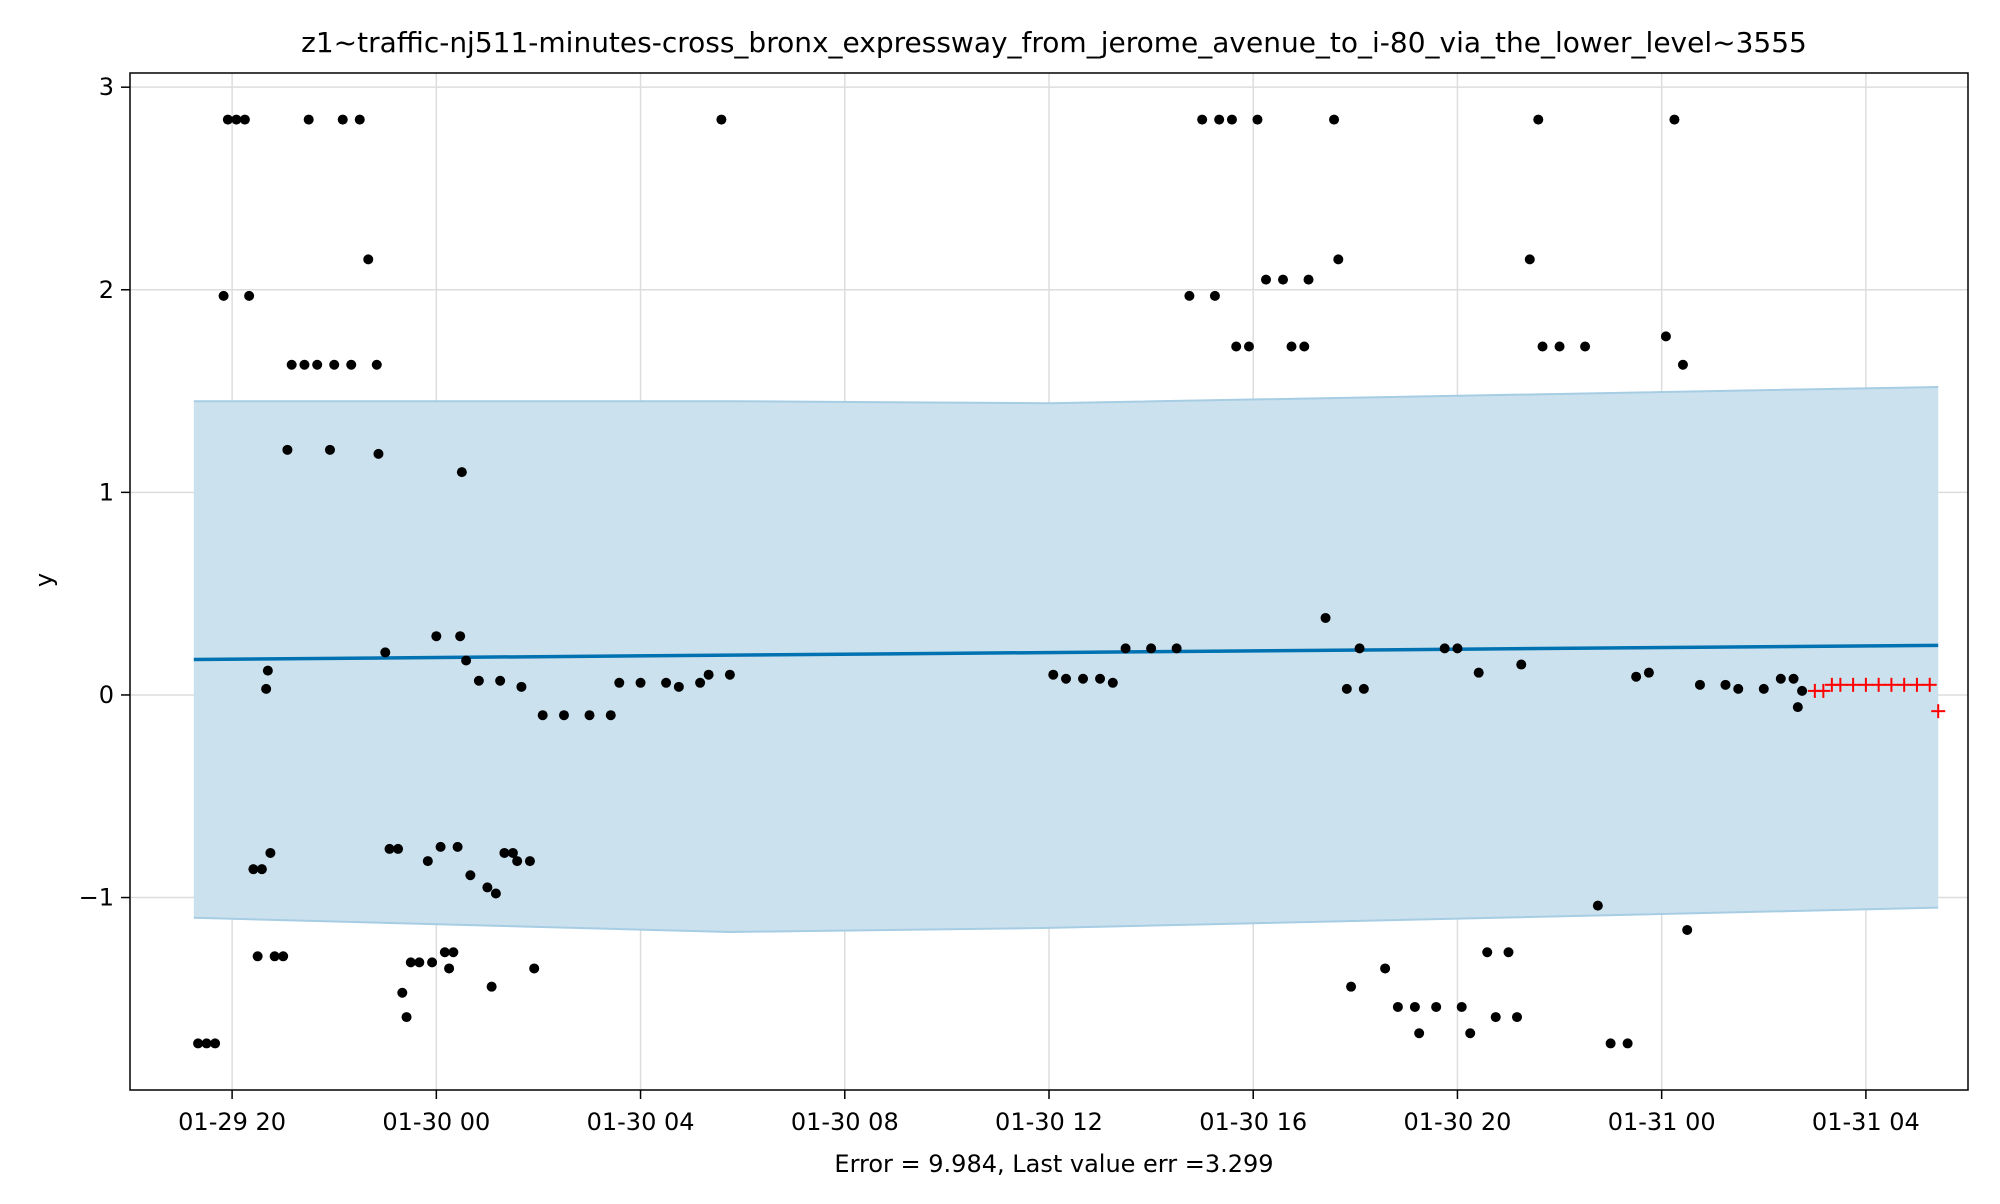 The width and height of the screenshot is (2000, 1204). What do you see at coordinates (845, 1122) in the screenshot?
I see `x-tick-label: 01-30 08` at bounding box center [845, 1122].